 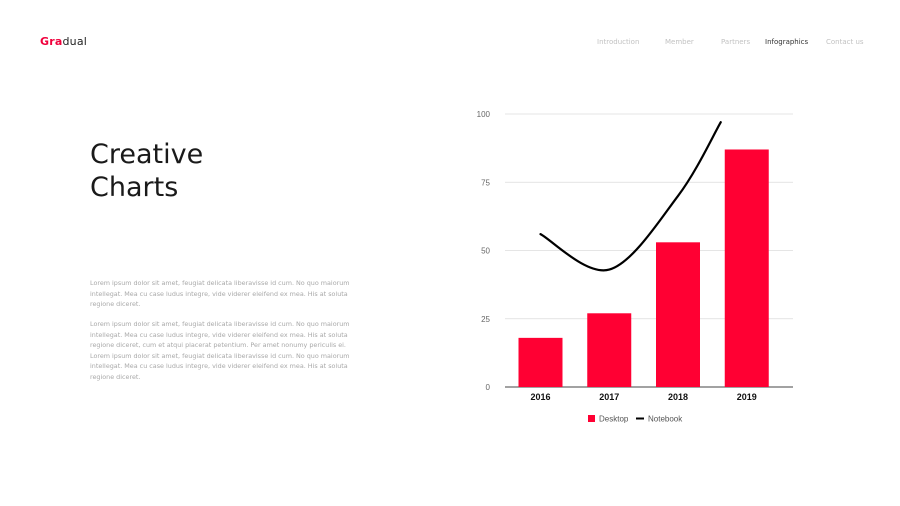 I want to click on y-tick-label: 100, so click(x=484, y=114).